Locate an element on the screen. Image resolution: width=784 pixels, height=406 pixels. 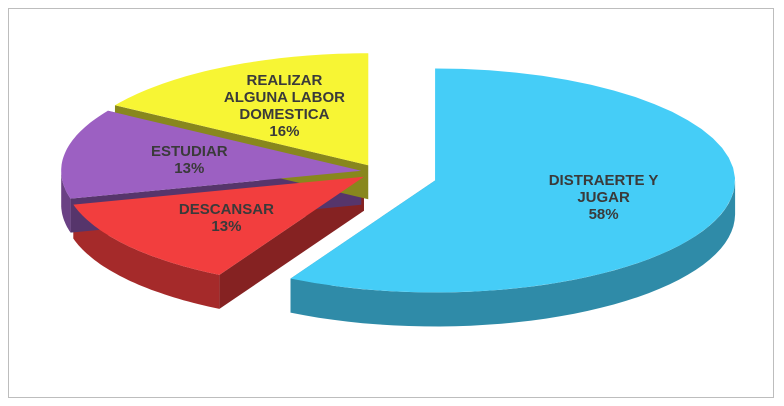
slice-label: DISTRAERTE Y JUGAR 58% is located at coordinates (604, 197).